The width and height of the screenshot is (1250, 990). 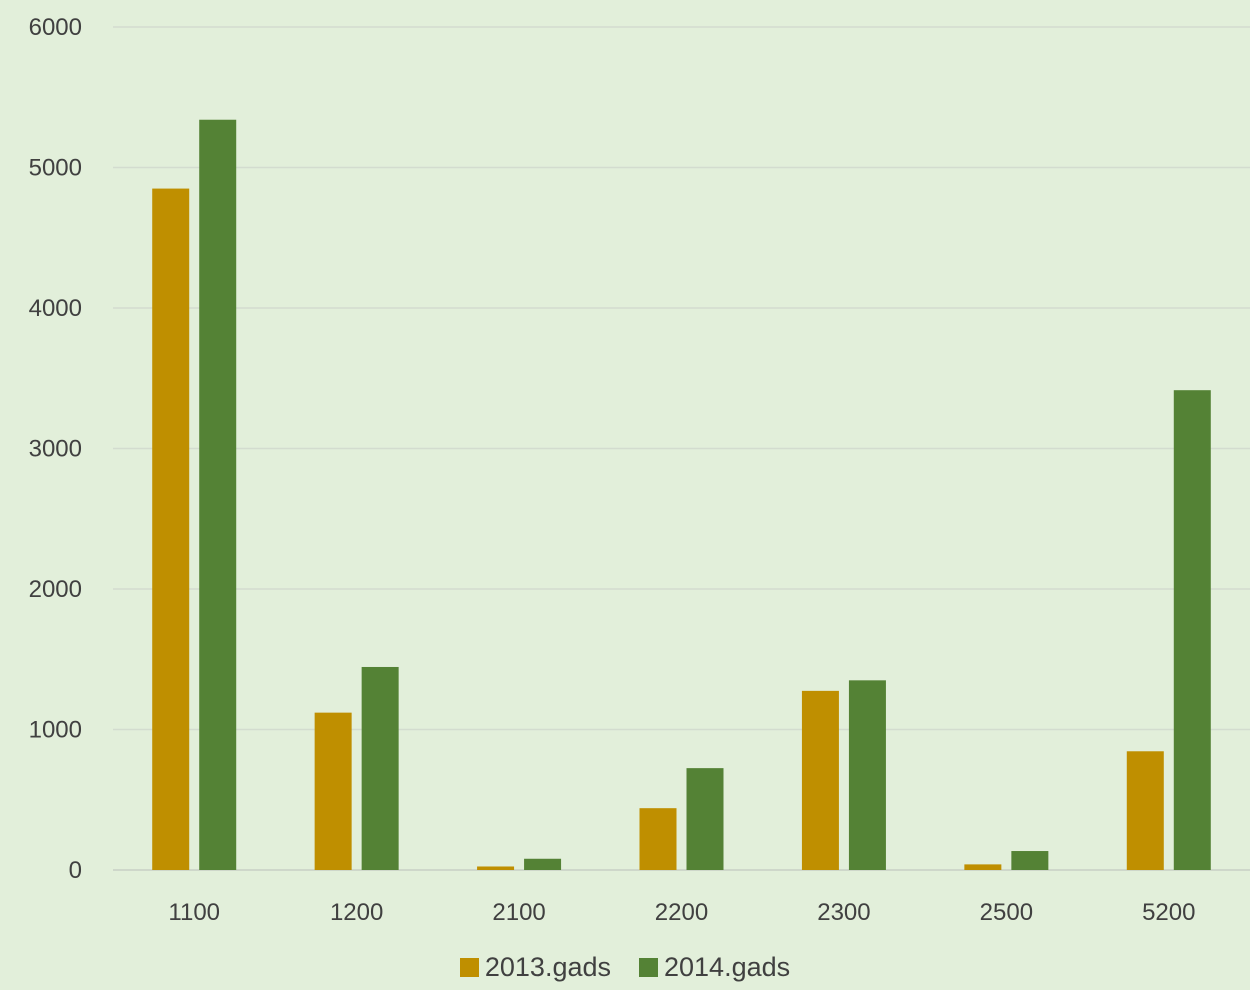 What do you see at coordinates (1145, 810) in the screenshot?
I see `bar-5200-2013.gads` at bounding box center [1145, 810].